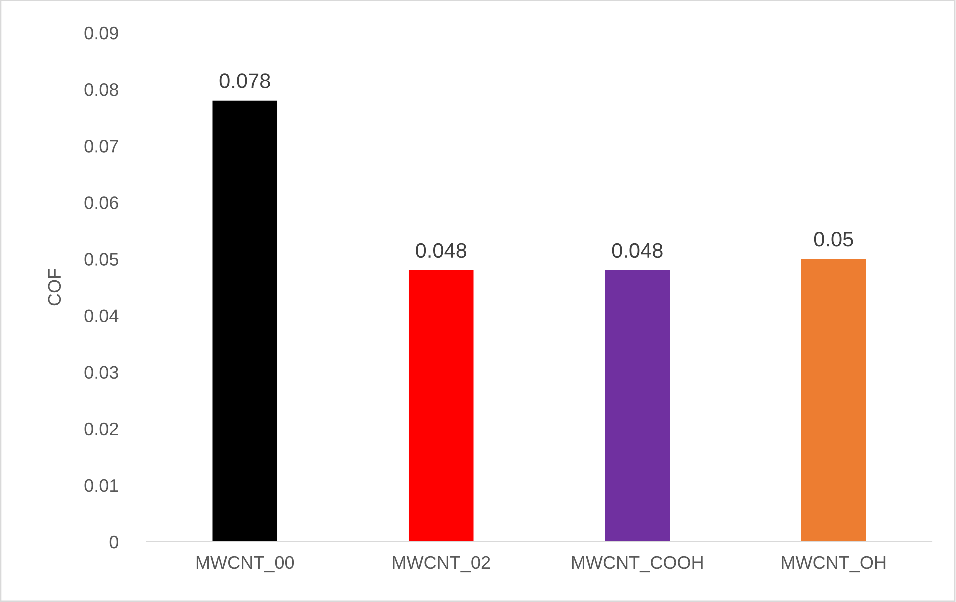  I want to click on y-tick-label: 0.06, so click(101, 203).